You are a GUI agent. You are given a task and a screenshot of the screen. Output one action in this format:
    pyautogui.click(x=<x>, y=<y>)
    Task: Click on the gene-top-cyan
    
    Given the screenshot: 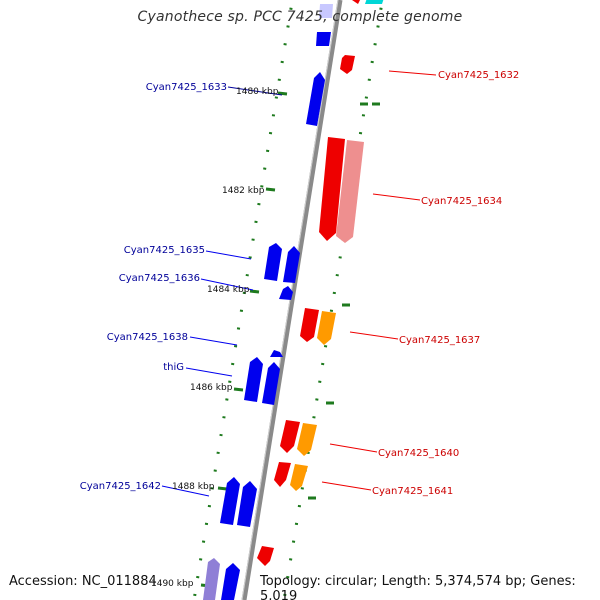 What is the action you would take?
    pyautogui.click(x=374, y=2)
    